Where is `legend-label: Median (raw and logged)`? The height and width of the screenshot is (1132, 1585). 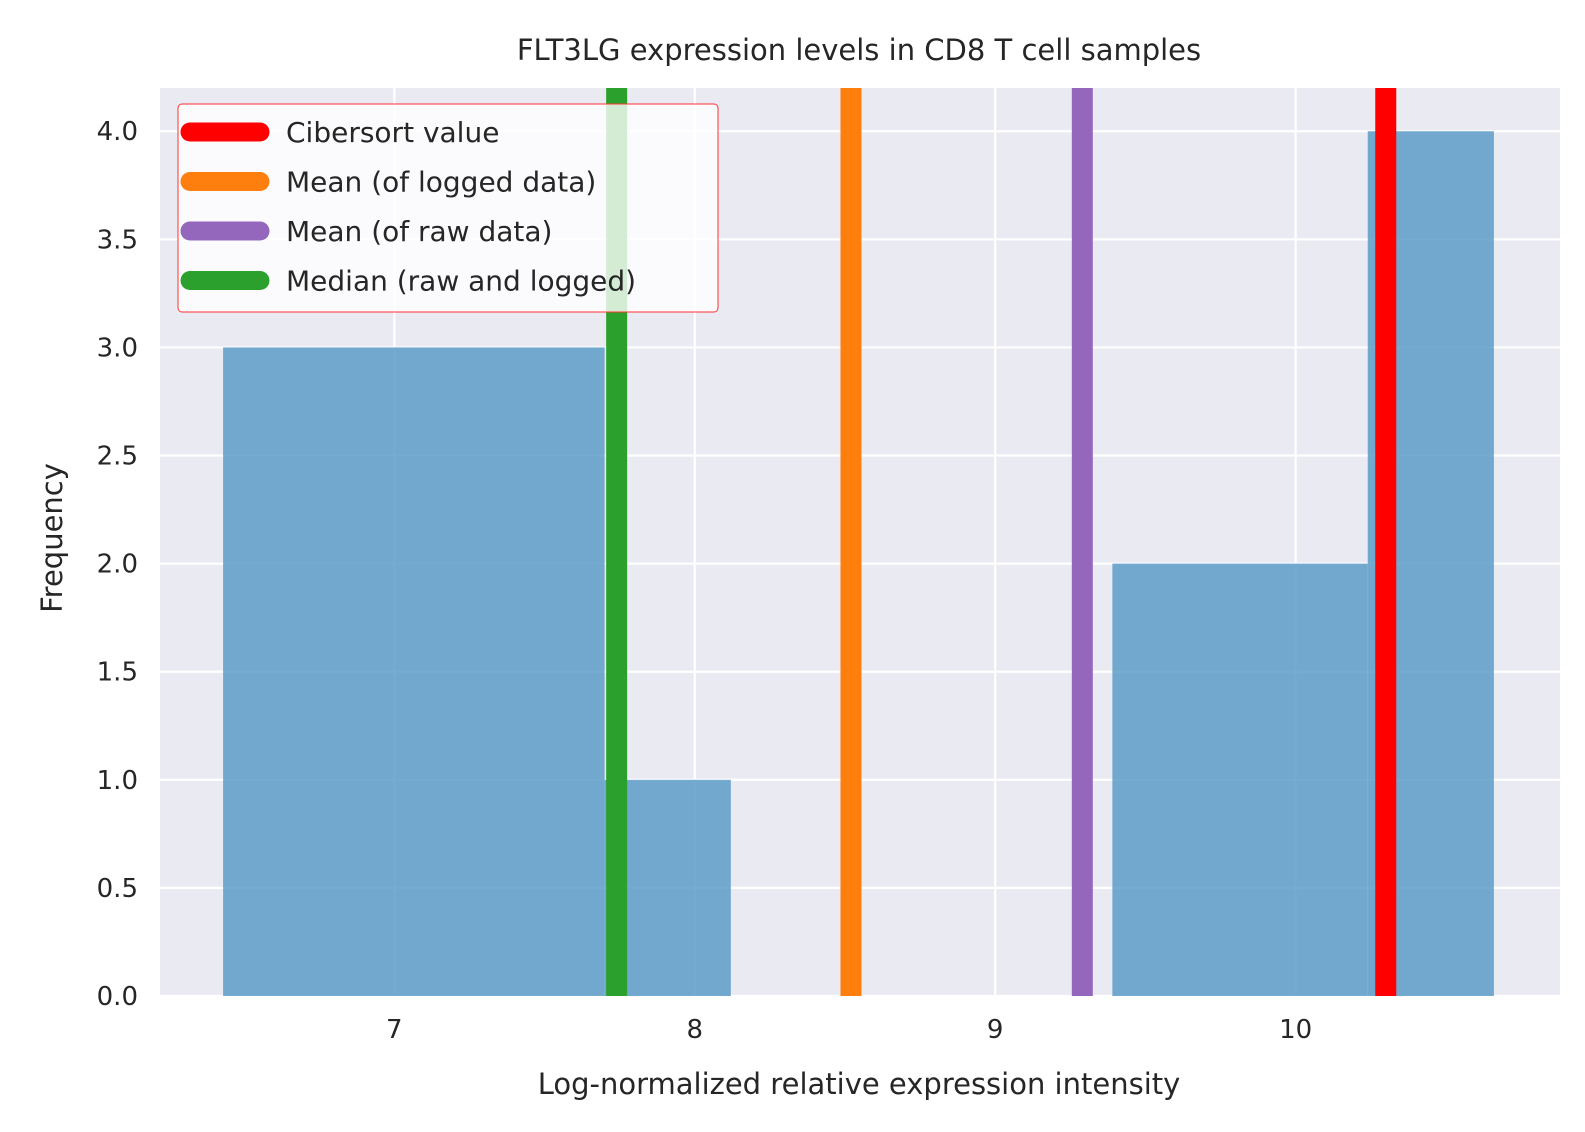
legend-label: Median (raw and logged) is located at coordinates (461, 281).